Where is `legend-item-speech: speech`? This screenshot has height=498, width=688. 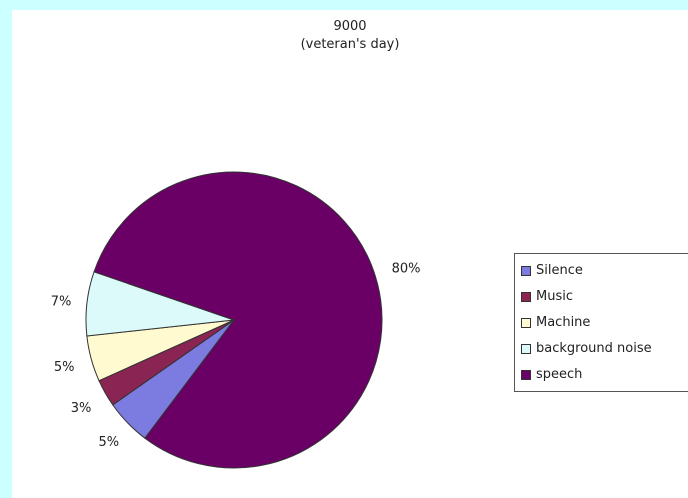
legend-item-speech: speech is located at coordinates (604, 375).